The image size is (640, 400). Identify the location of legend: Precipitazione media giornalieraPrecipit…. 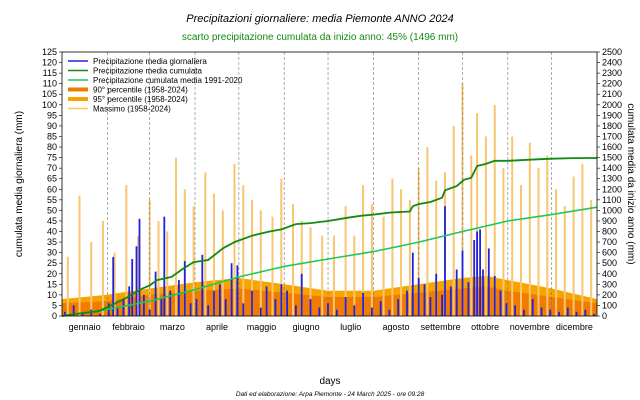
(155, 85).